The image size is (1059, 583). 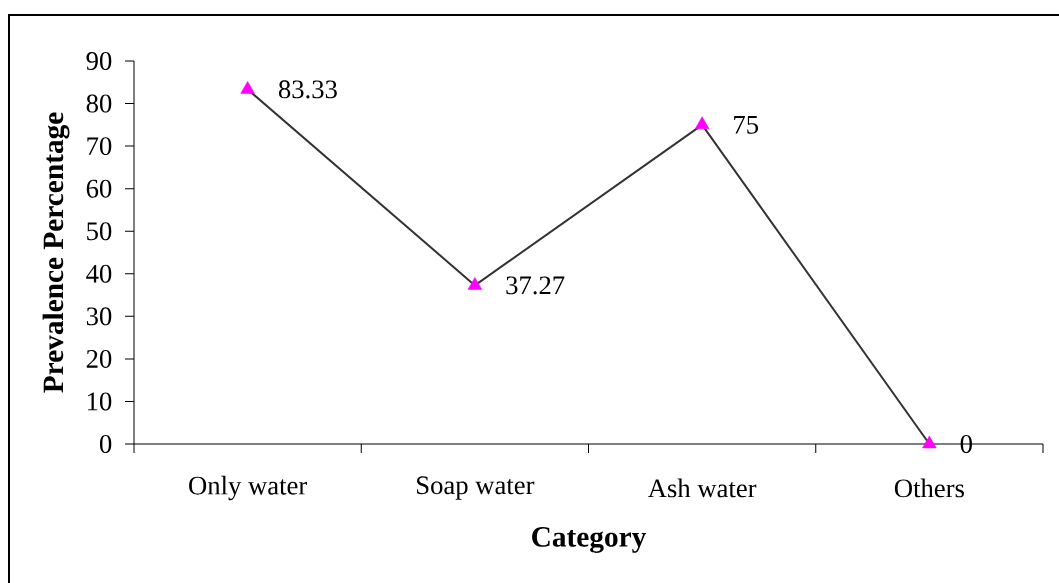 I want to click on y-tick-label: 10, so click(x=99, y=401).